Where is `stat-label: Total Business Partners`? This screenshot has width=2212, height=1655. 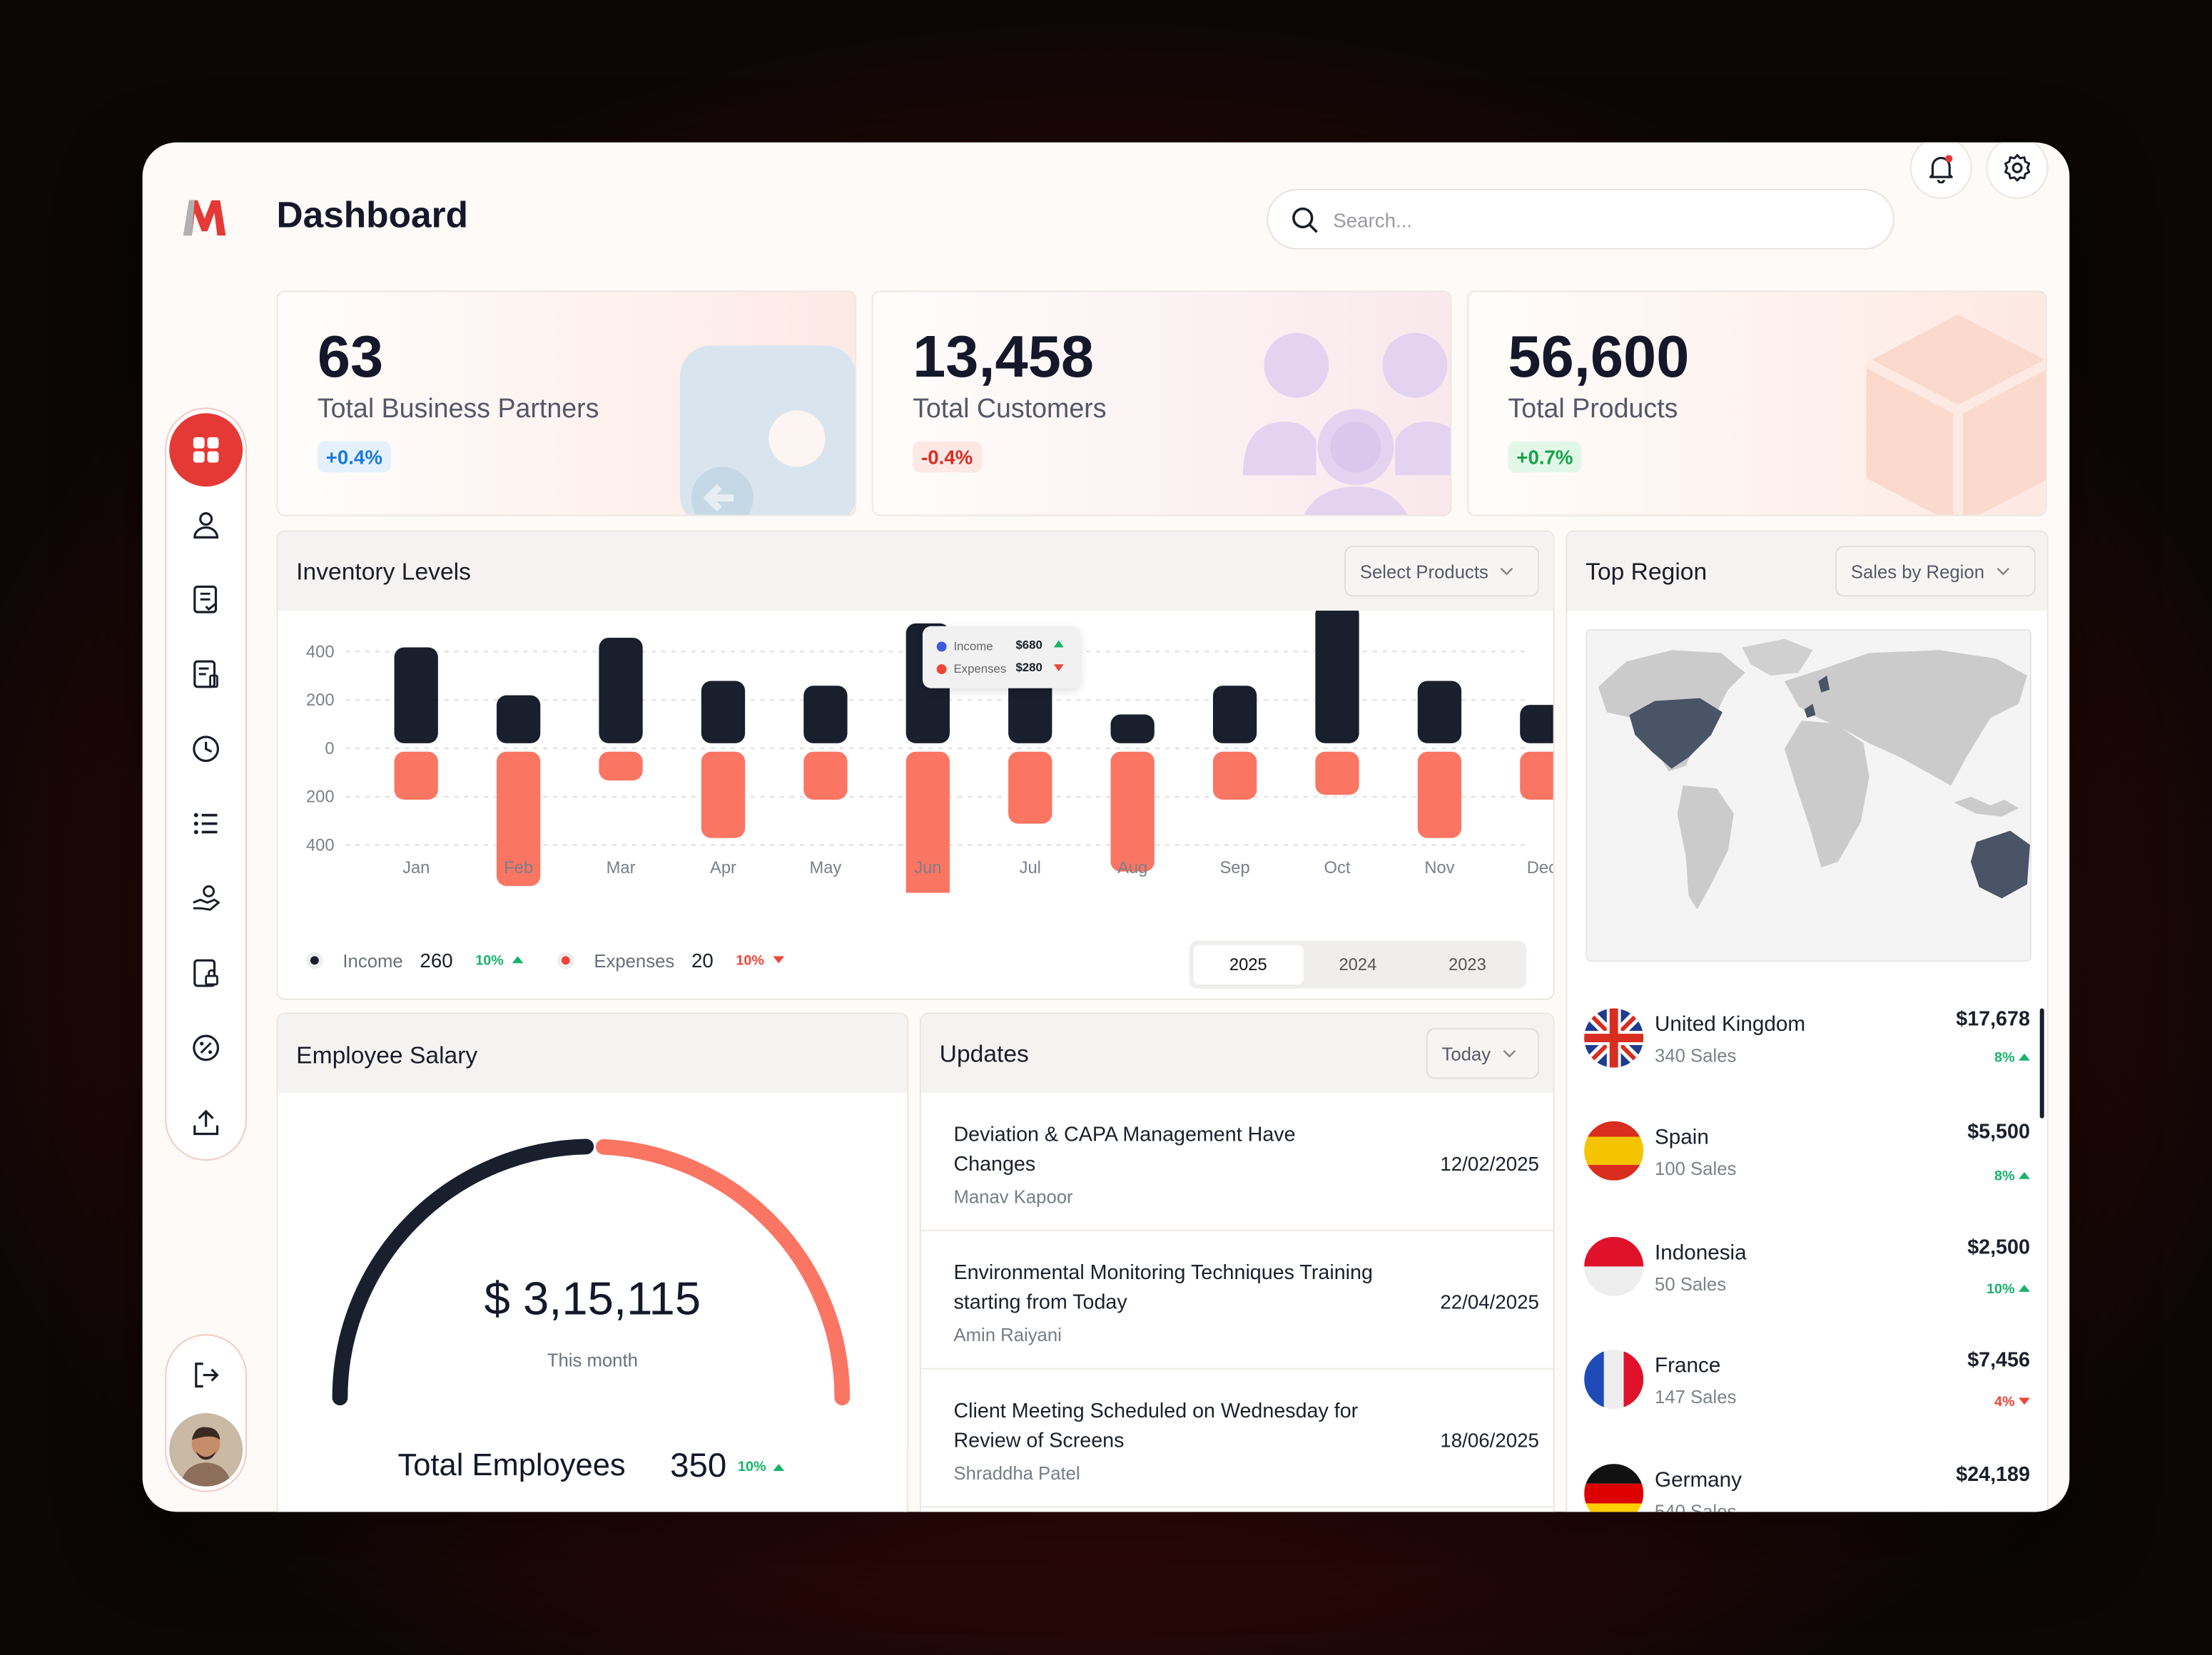 stat-label: Total Business Partners is located at coordinates (458, 410).